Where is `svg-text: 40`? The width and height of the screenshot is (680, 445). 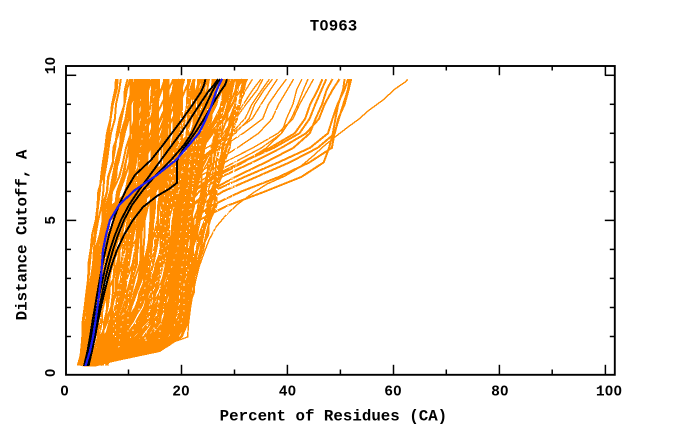 svg-text: 40 is located at coordinates (288, 392).